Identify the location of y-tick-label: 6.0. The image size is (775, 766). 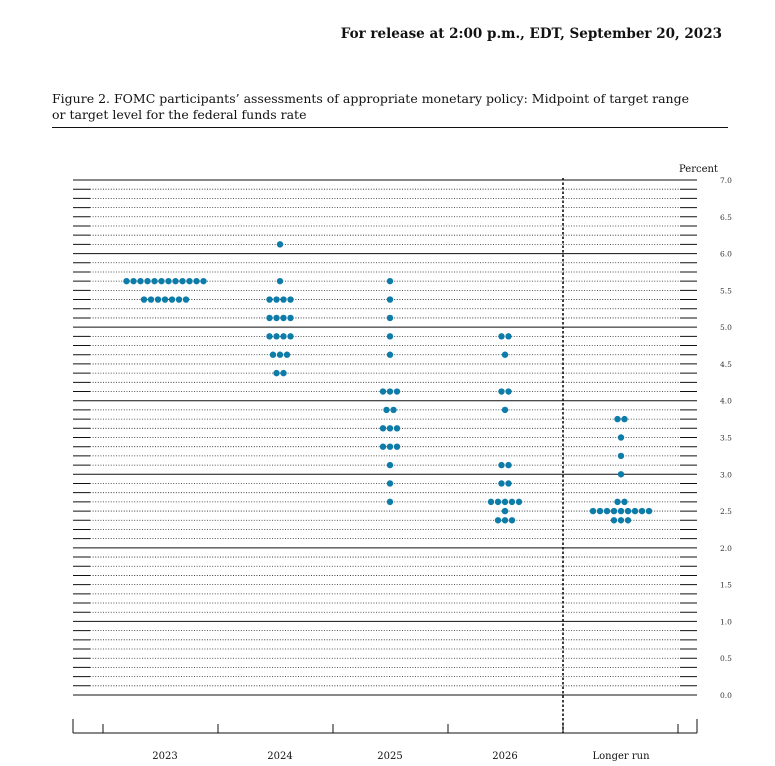
(726, 254).